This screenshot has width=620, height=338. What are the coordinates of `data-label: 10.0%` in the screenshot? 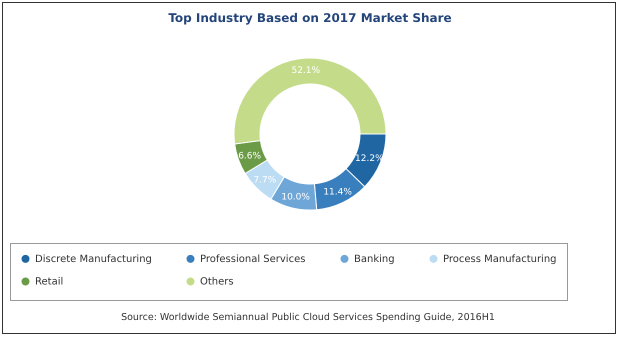 It's located at (295, 197).